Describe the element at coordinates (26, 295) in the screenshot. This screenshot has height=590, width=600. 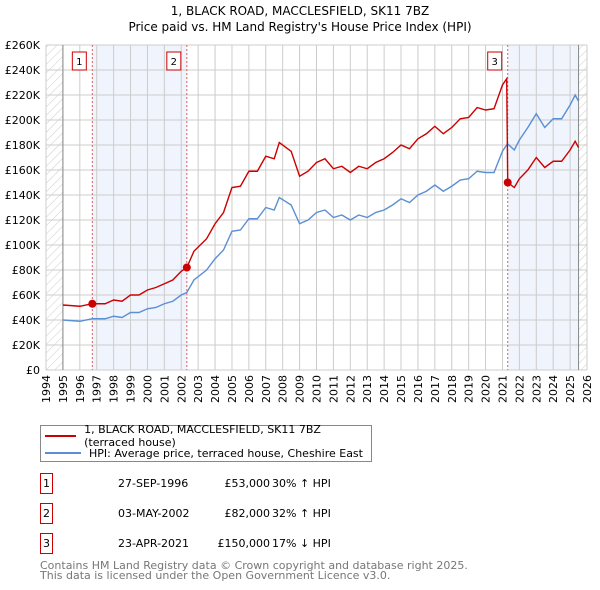
I see `y-tick-label: £60K` at that location.